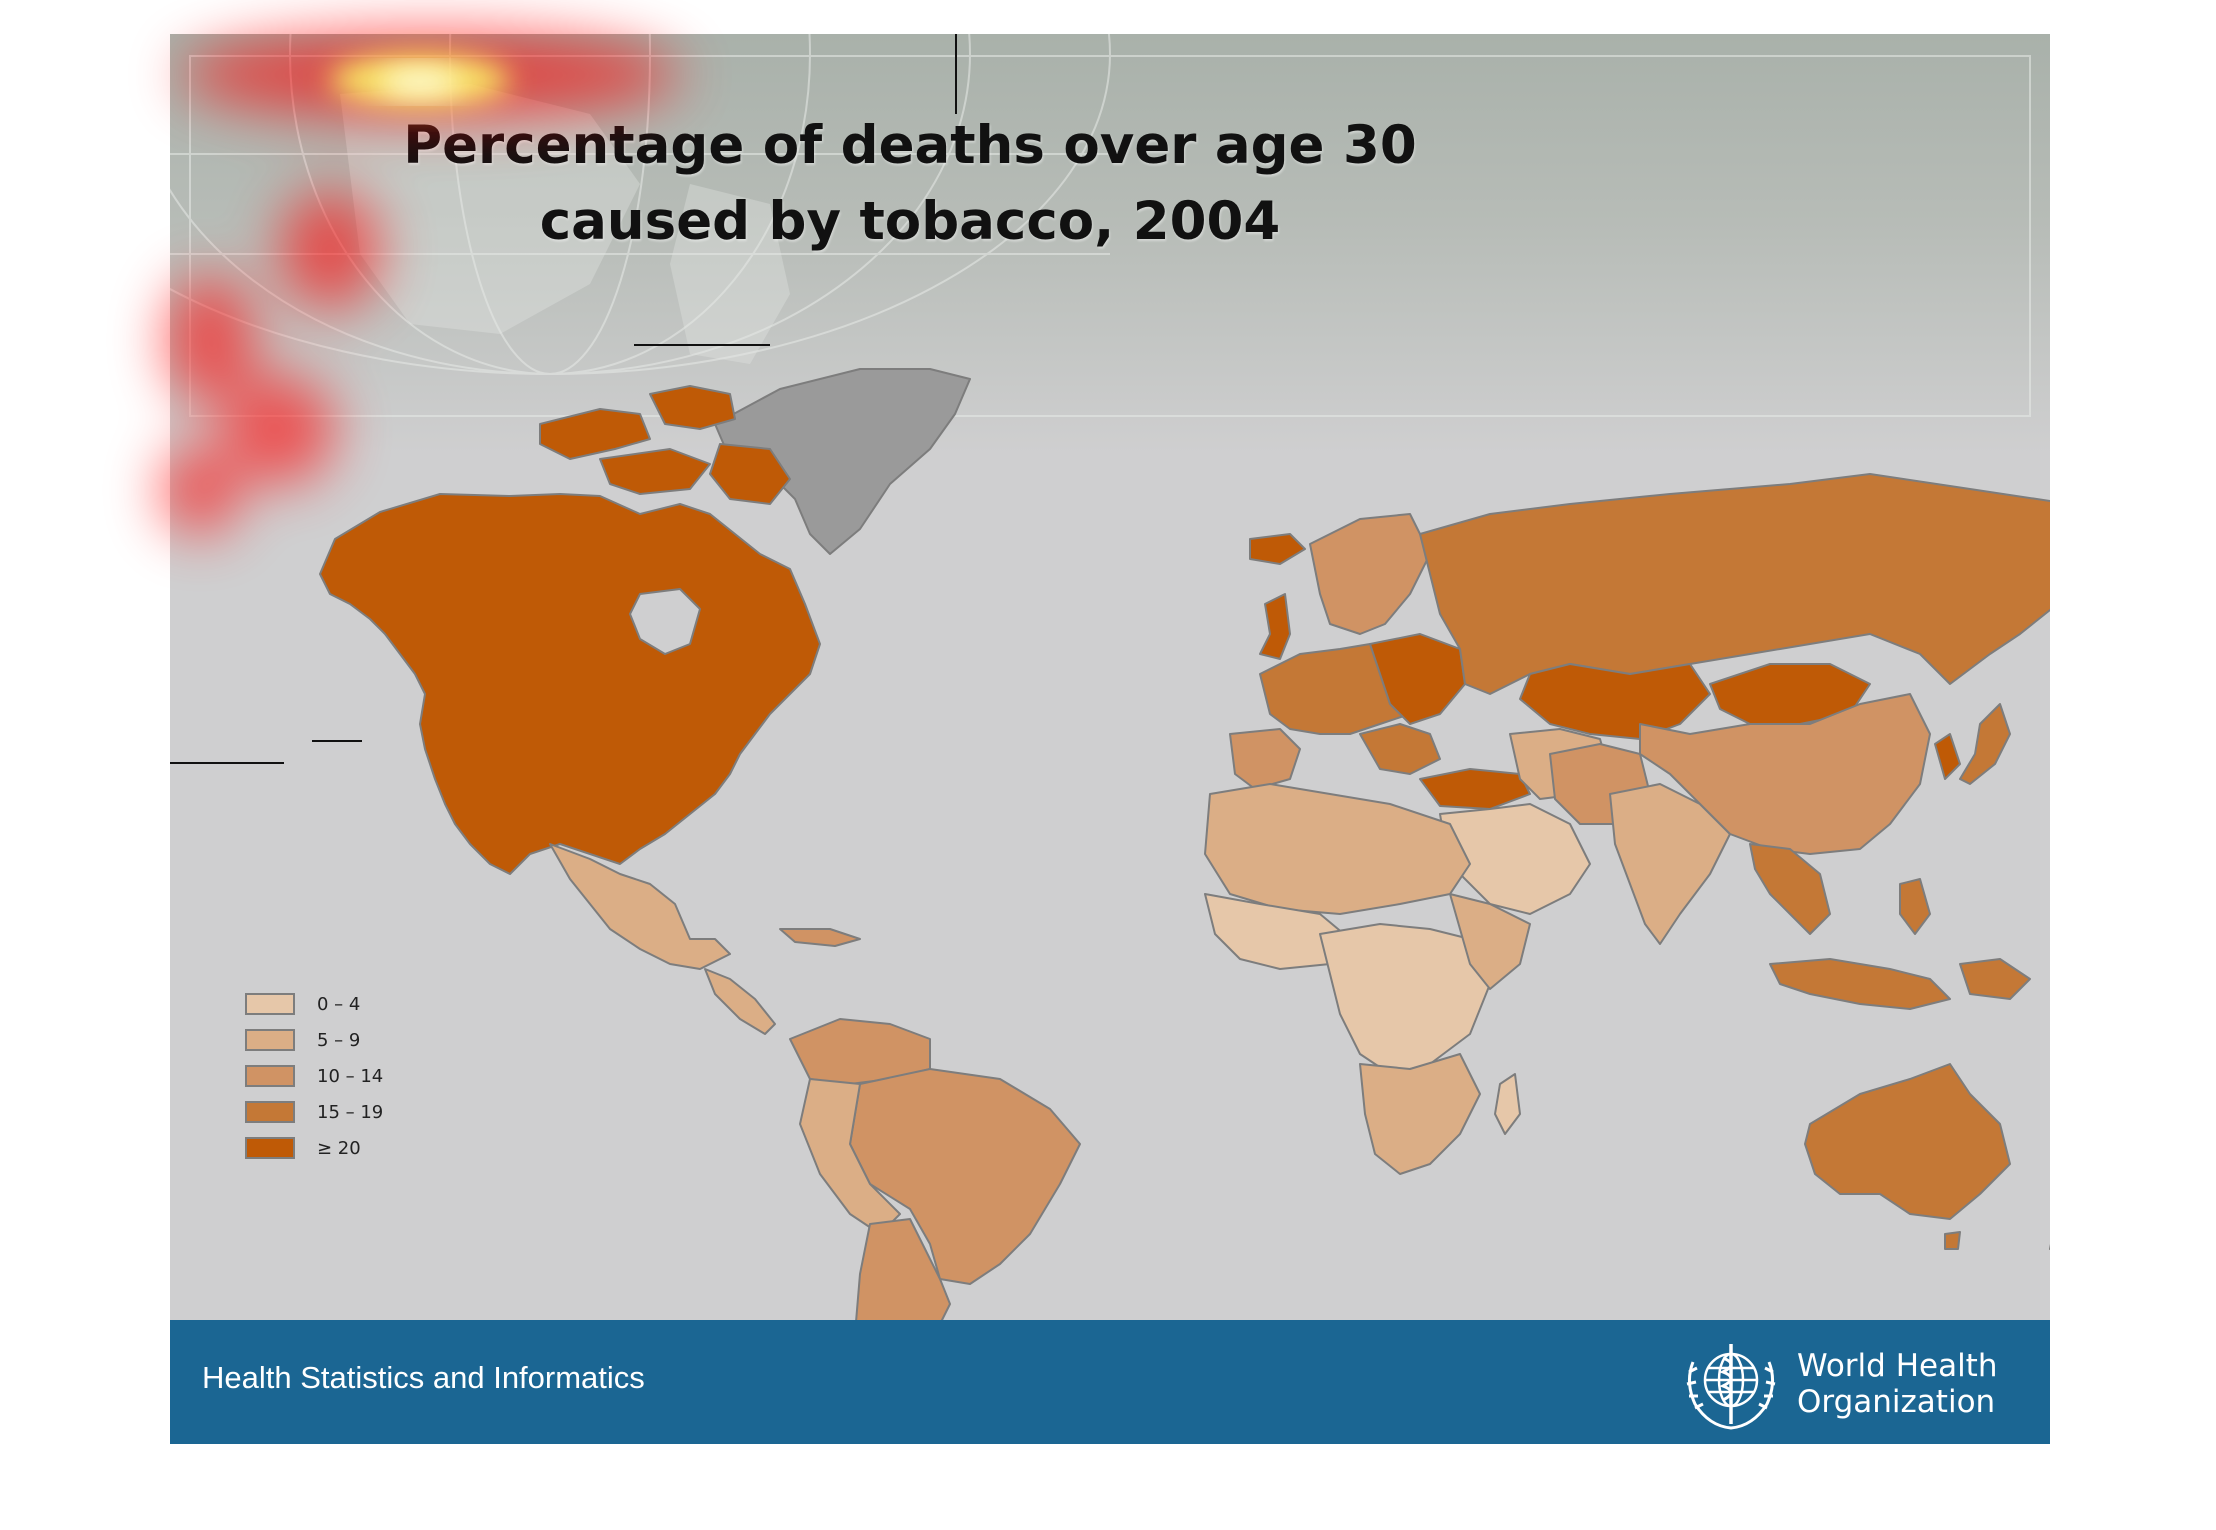 The image size is (2216, 1530). What do you see at coordinates (570, 684) in the screenshot?
I see `region-north-america` at bounding box center [570, 684].